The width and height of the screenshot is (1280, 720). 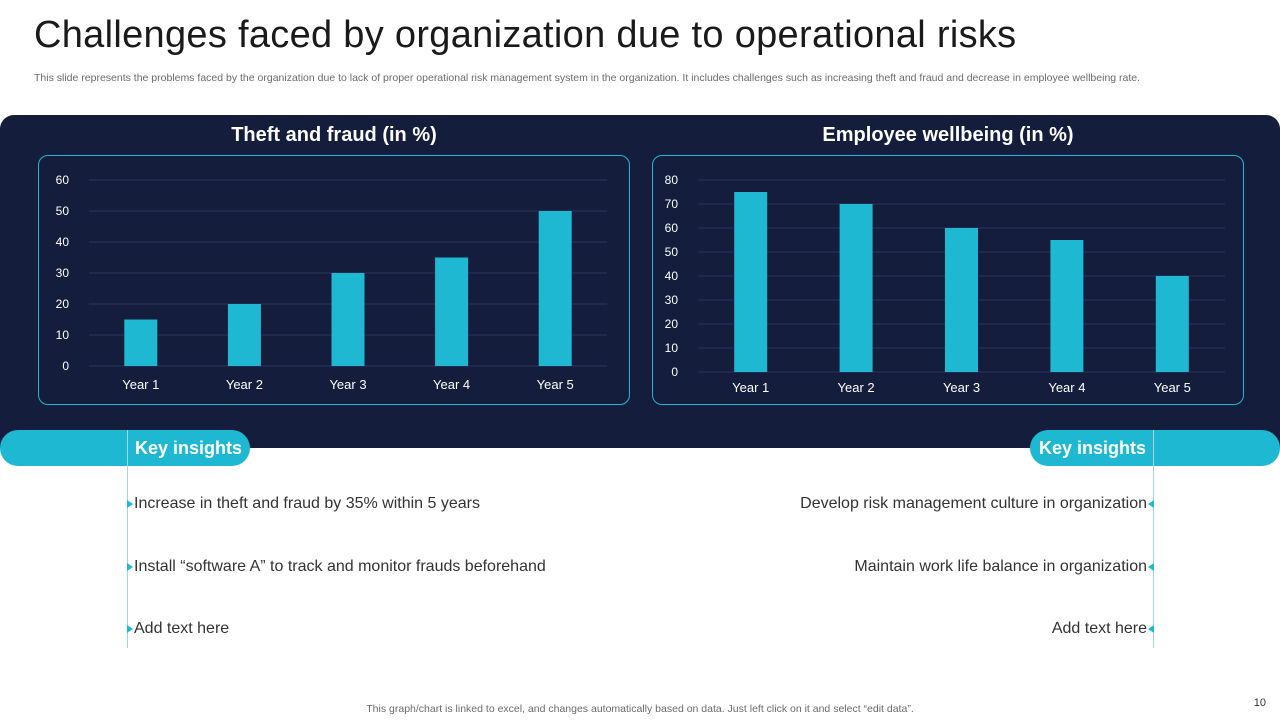 I want to click on right-insight-text-3: Add text here, so click(x=1099, y=628).